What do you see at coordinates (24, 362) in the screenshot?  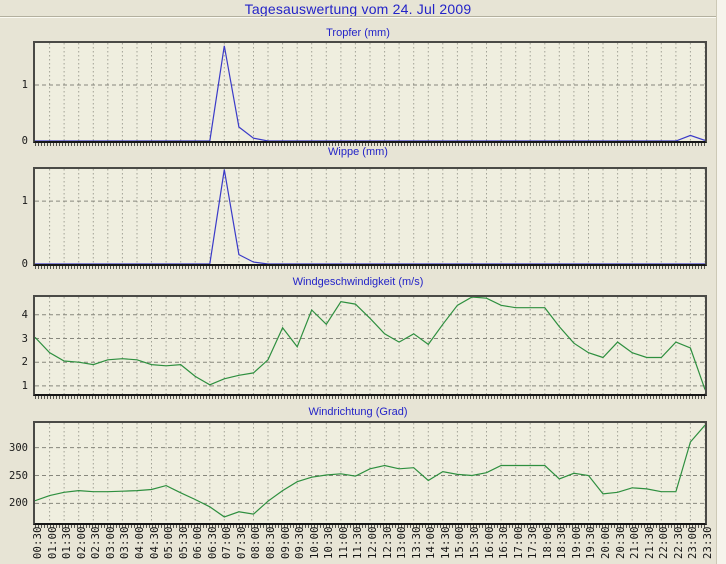 I see `y-axis-label: 2` at bounding box center [24, 362].